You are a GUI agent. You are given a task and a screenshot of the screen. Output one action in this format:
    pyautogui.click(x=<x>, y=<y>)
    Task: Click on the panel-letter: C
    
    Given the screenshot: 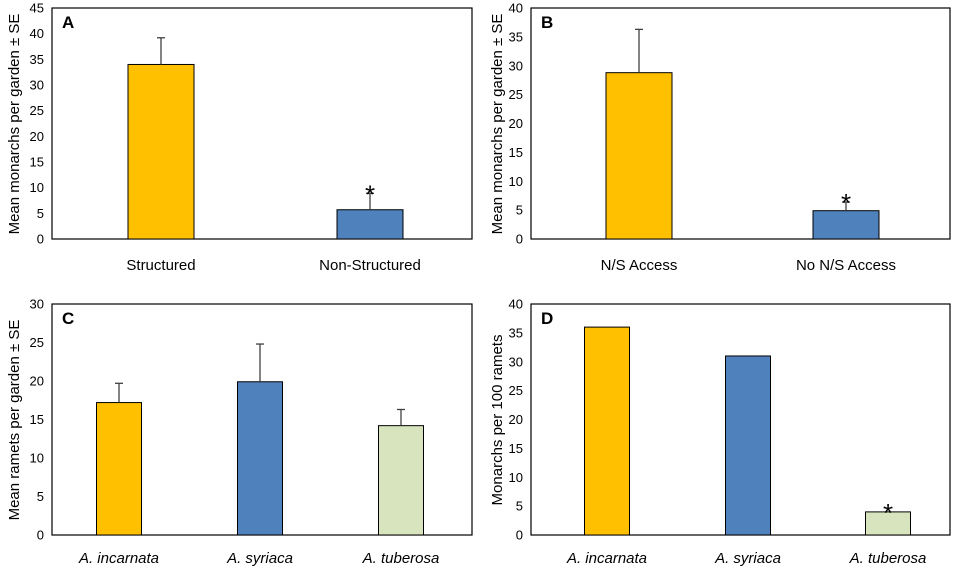 What is the action you would take?
    pyautogui.click(x=68, y=318)
    